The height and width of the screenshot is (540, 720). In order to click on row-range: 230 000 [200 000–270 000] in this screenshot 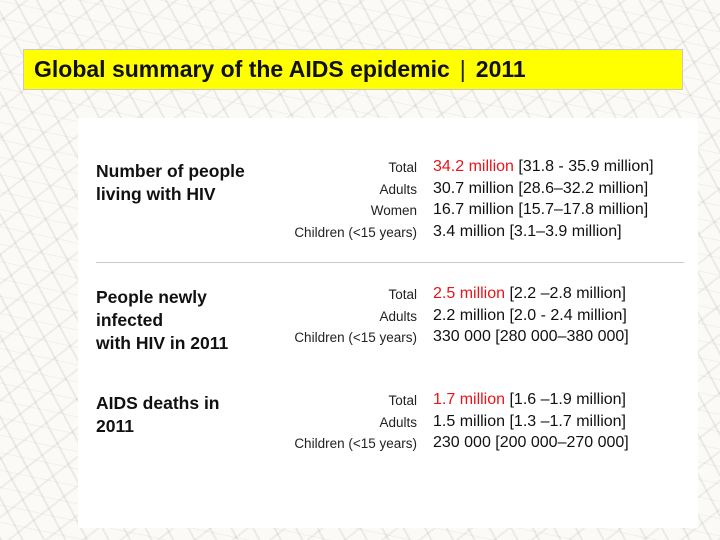, I will do `click(531, 442)`.